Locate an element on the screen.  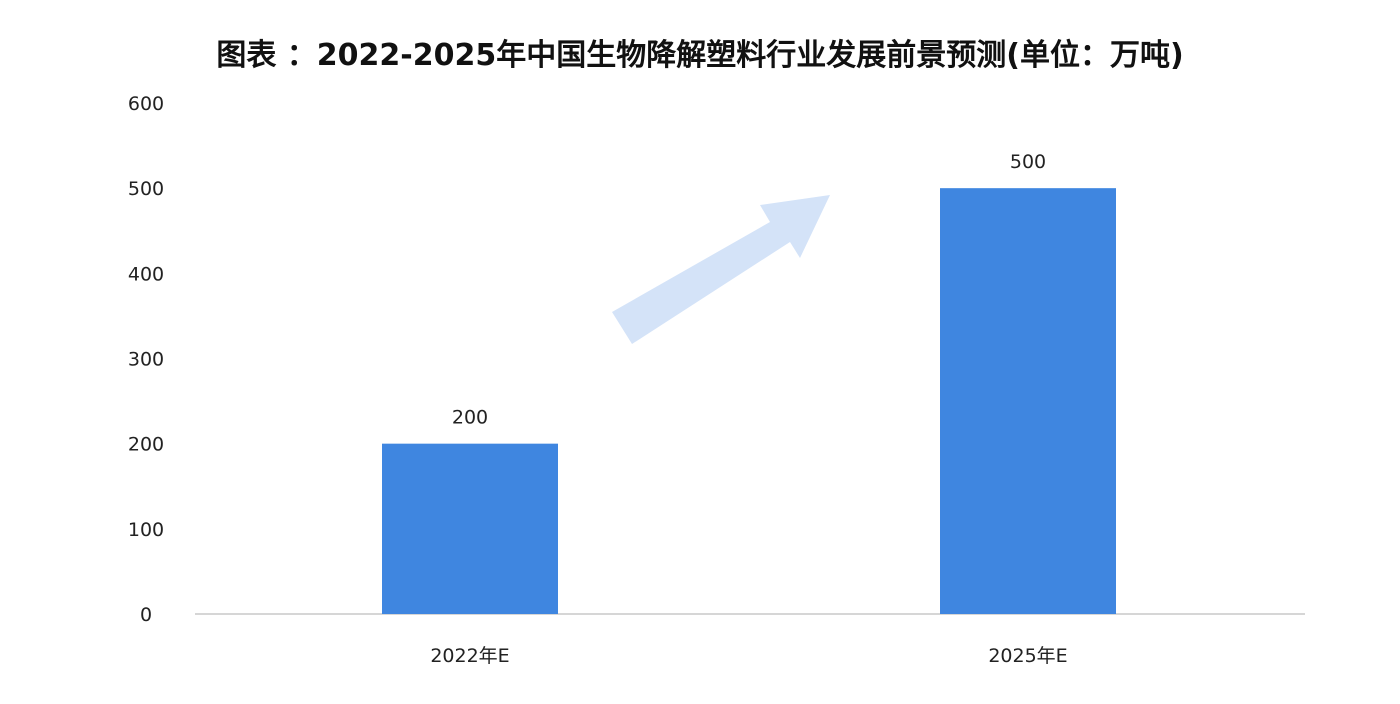
y-tick-label: 300 is located at coordinates (146, 360).